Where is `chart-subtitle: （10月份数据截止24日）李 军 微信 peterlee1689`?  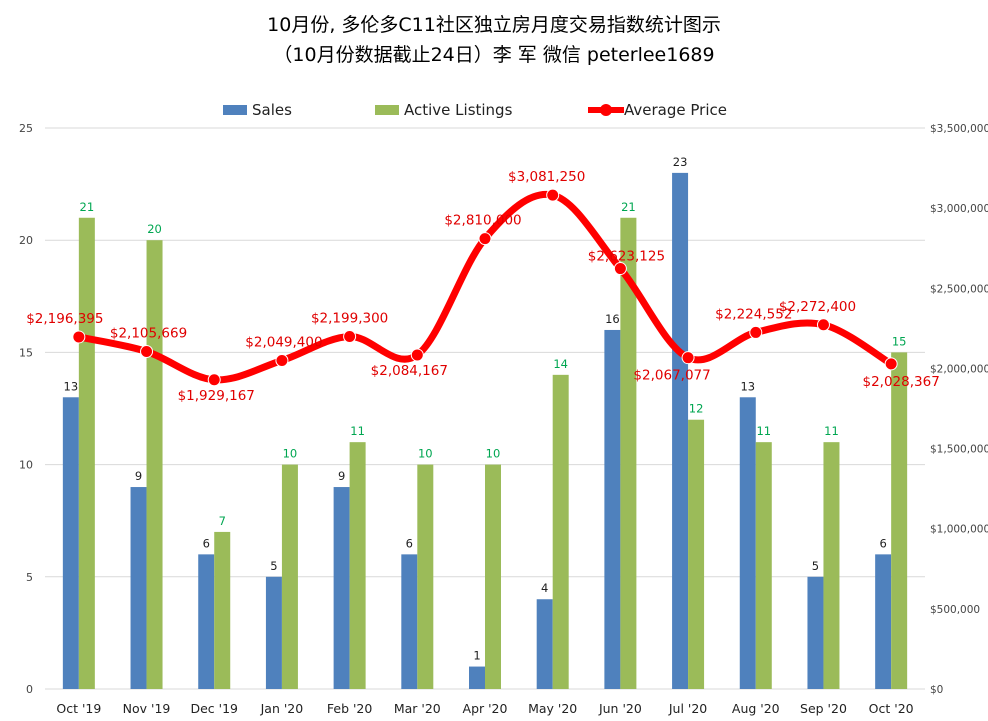 chart-subtitle: （10月份数据截止24日）李 军 微信 peterlee1689 is located at coordinates (494, 55).